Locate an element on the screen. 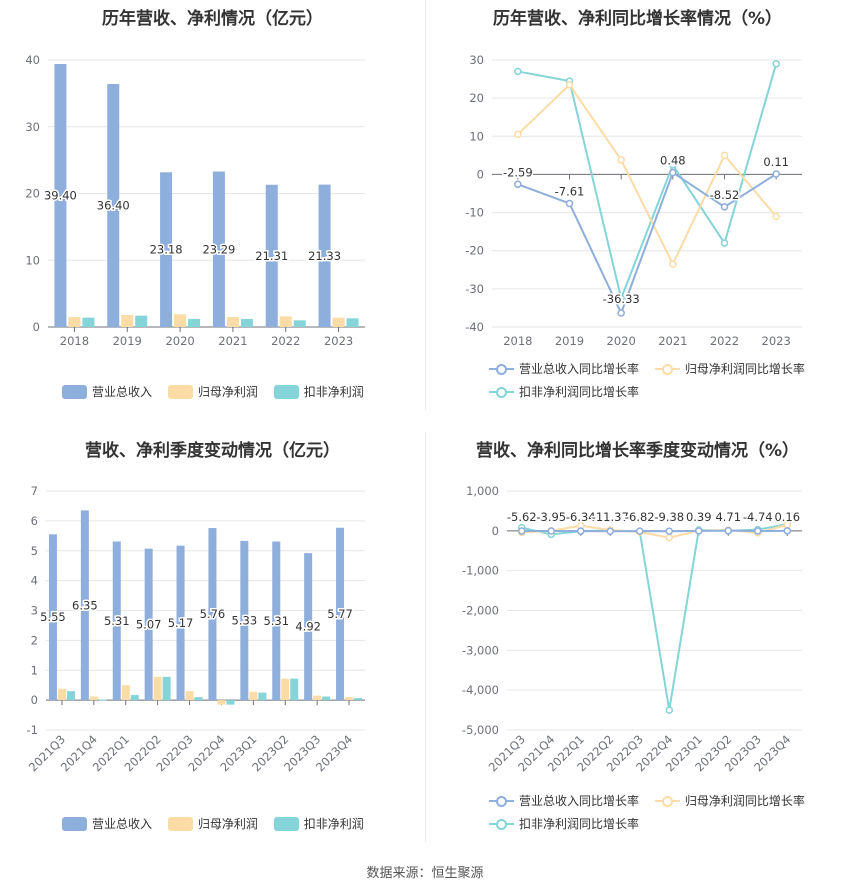 The height and width of the screenshot is (891, 850). y-tick-label: -3,000 is located at coordinates (480, 650).